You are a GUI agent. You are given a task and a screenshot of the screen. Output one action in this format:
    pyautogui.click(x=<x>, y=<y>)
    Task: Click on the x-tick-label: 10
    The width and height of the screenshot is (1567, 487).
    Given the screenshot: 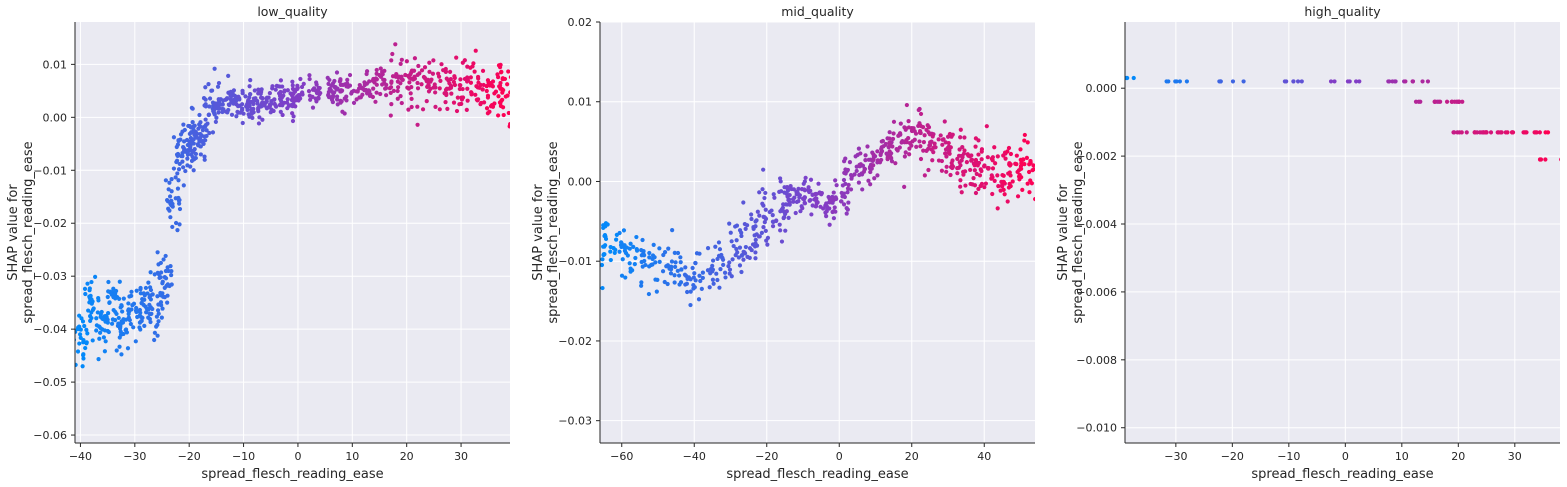 What is the action you would take?
    pyautogui.click(x=1402, y=456)
    